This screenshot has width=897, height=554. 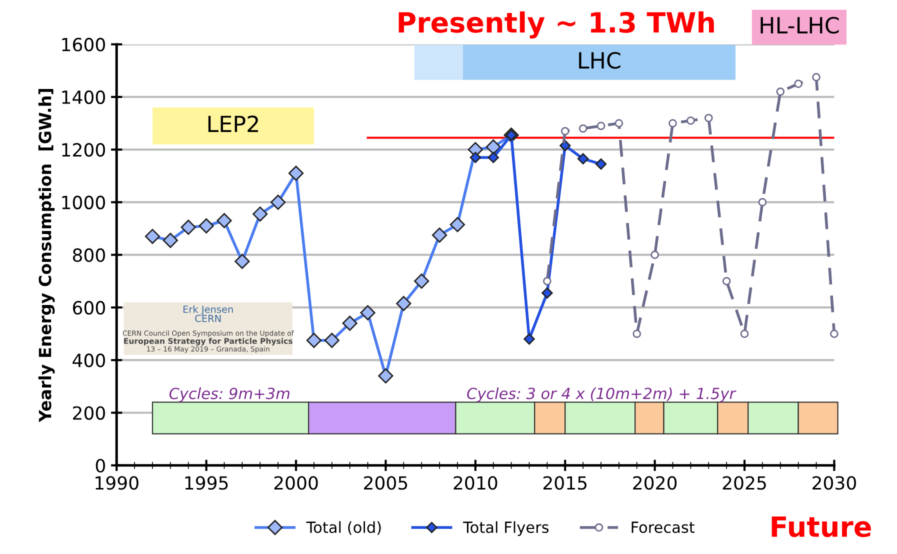 I want to click on x-tick-label: 2000, so click(x=296, y=483).